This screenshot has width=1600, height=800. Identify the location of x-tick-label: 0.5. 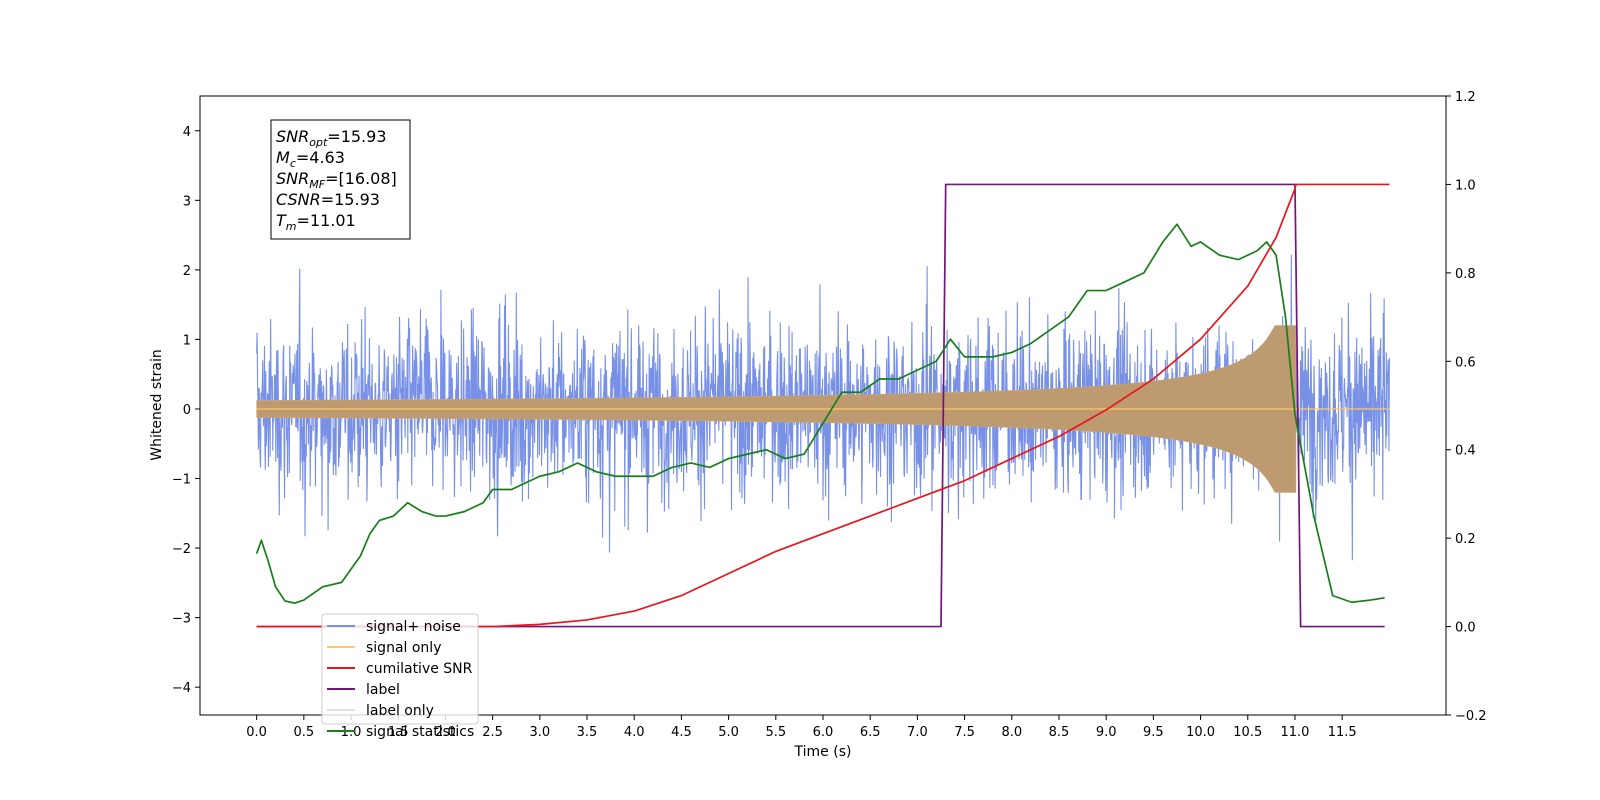
(303, 732).